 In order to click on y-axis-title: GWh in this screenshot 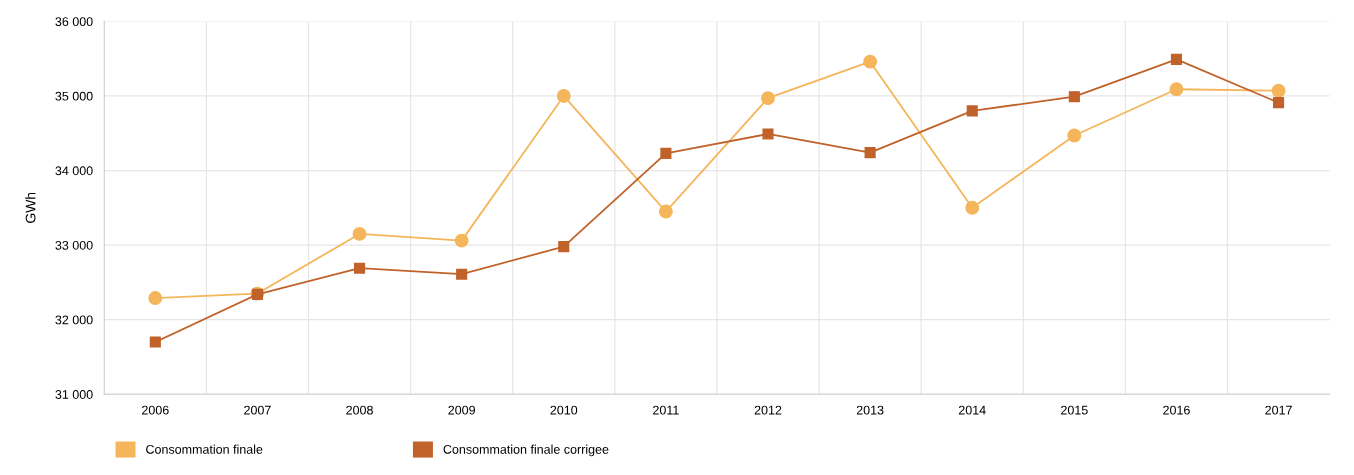, I will do `click(30, 207)`.